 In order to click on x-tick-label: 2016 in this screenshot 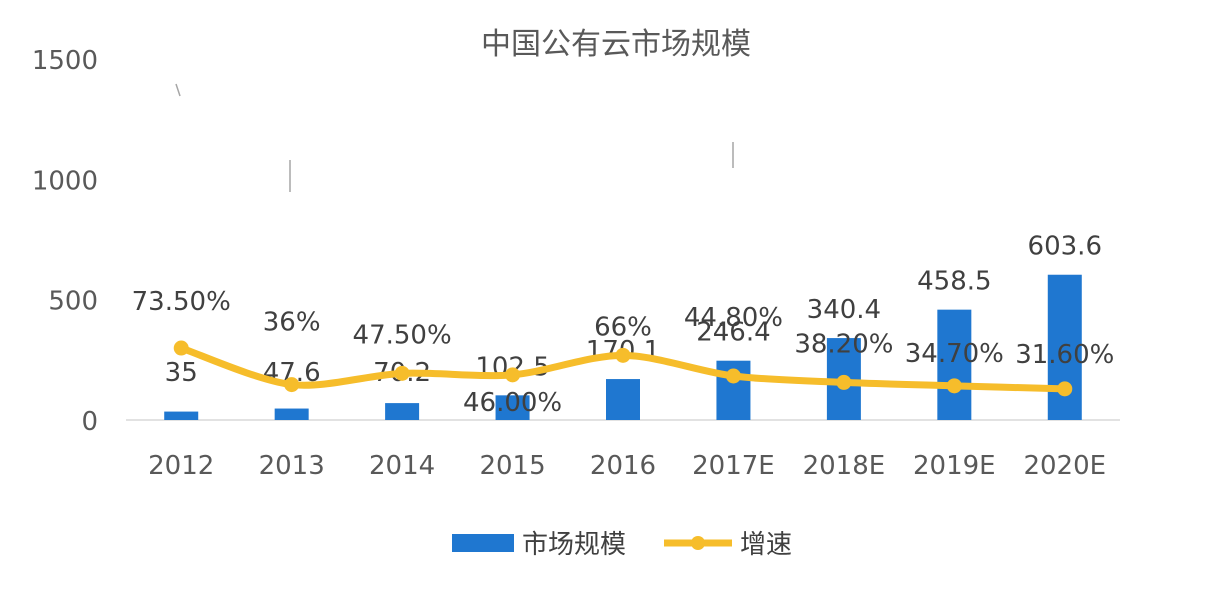, I will do `click(623, 466)`.